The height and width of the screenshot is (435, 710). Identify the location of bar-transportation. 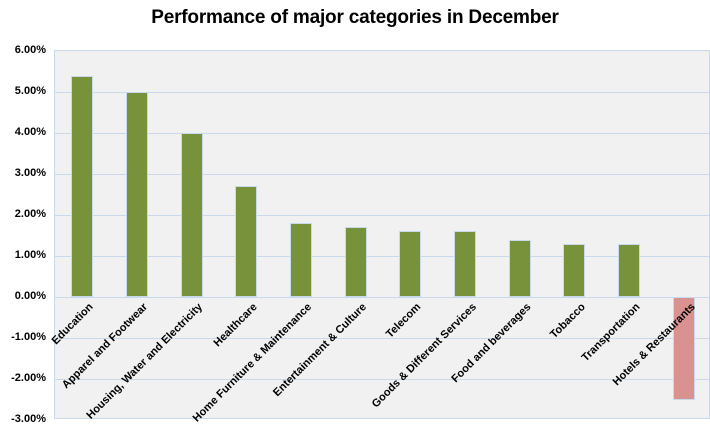
(629, 270).